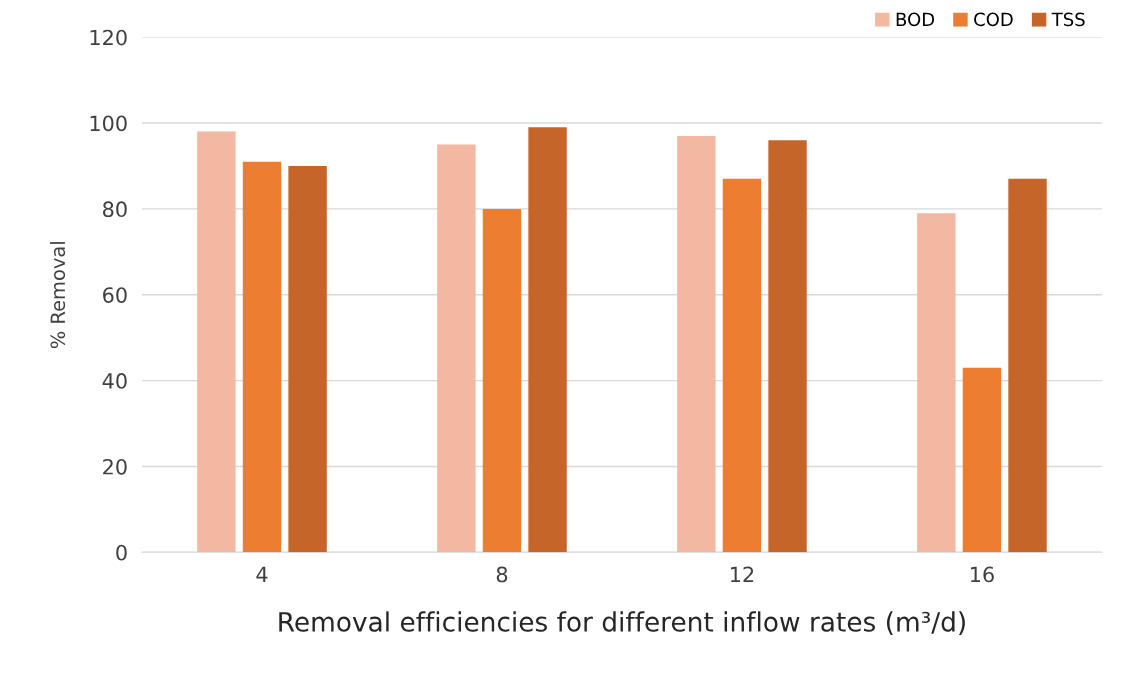 This screenshot has width=1136, height=676. Describe the element at coordinates (622, 623) in the screenshot. I see `x-axis-title: Removal efficiencies for different inflow rates (m³/d)` at that location.